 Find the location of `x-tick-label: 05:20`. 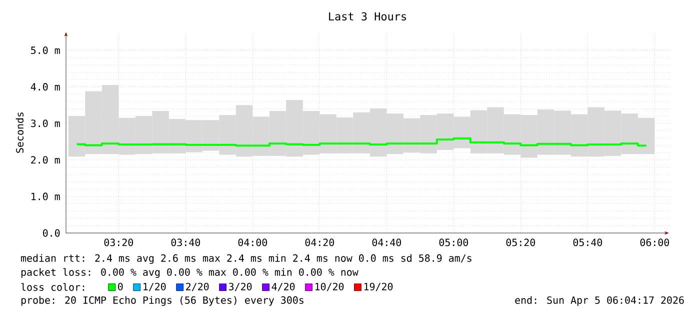

x-tick-label: 05:20 is located at coordinates (521, 242).